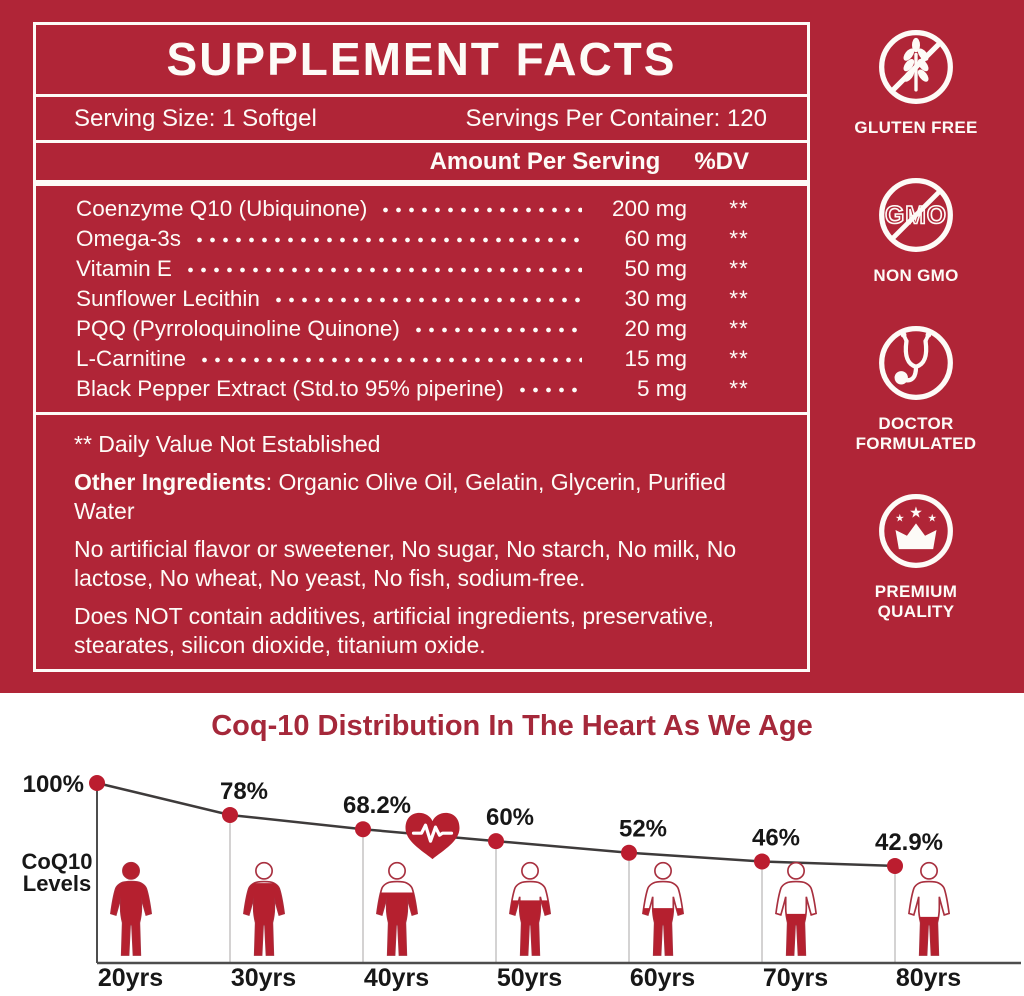 This screenshot has width=1024, height=996. What do you see at coordinates (529, 978) in the screenshot?
I see `x-axis-tick-label: 50yrs` at bounding box center [529, 978].